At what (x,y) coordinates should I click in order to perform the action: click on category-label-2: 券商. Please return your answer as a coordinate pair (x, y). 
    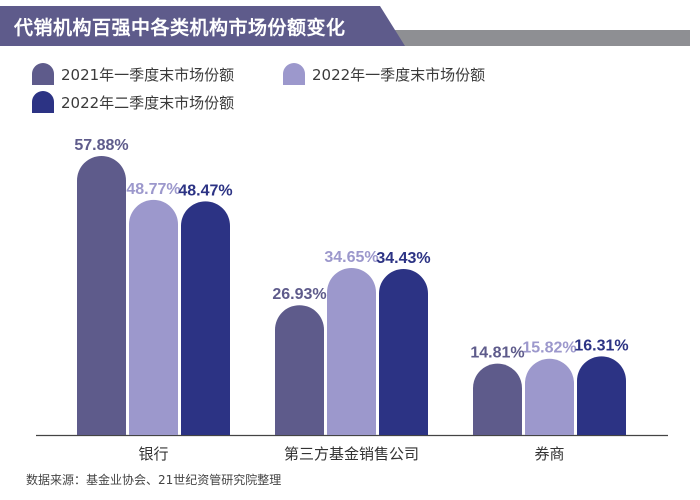
    Looking at the image, I should click on (549, 454).